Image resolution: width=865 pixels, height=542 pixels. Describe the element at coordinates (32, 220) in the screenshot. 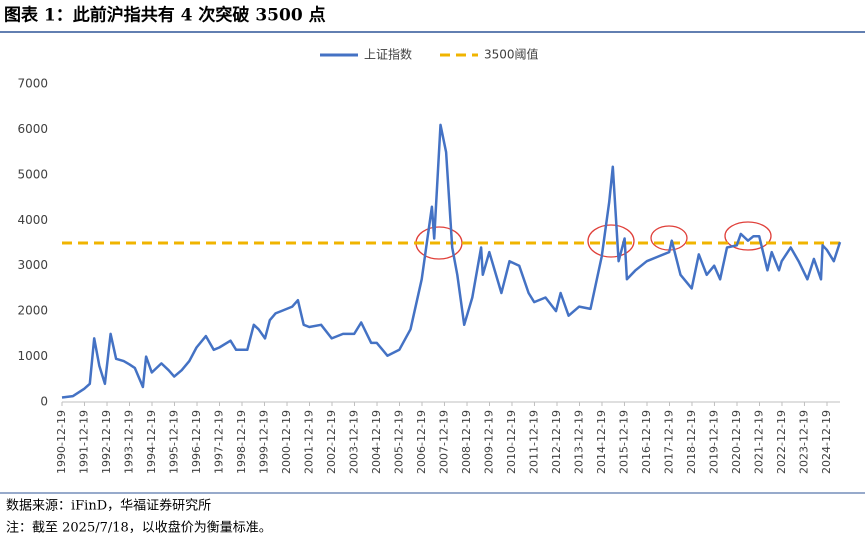

I see `y-tick-label: 4000` at that location.